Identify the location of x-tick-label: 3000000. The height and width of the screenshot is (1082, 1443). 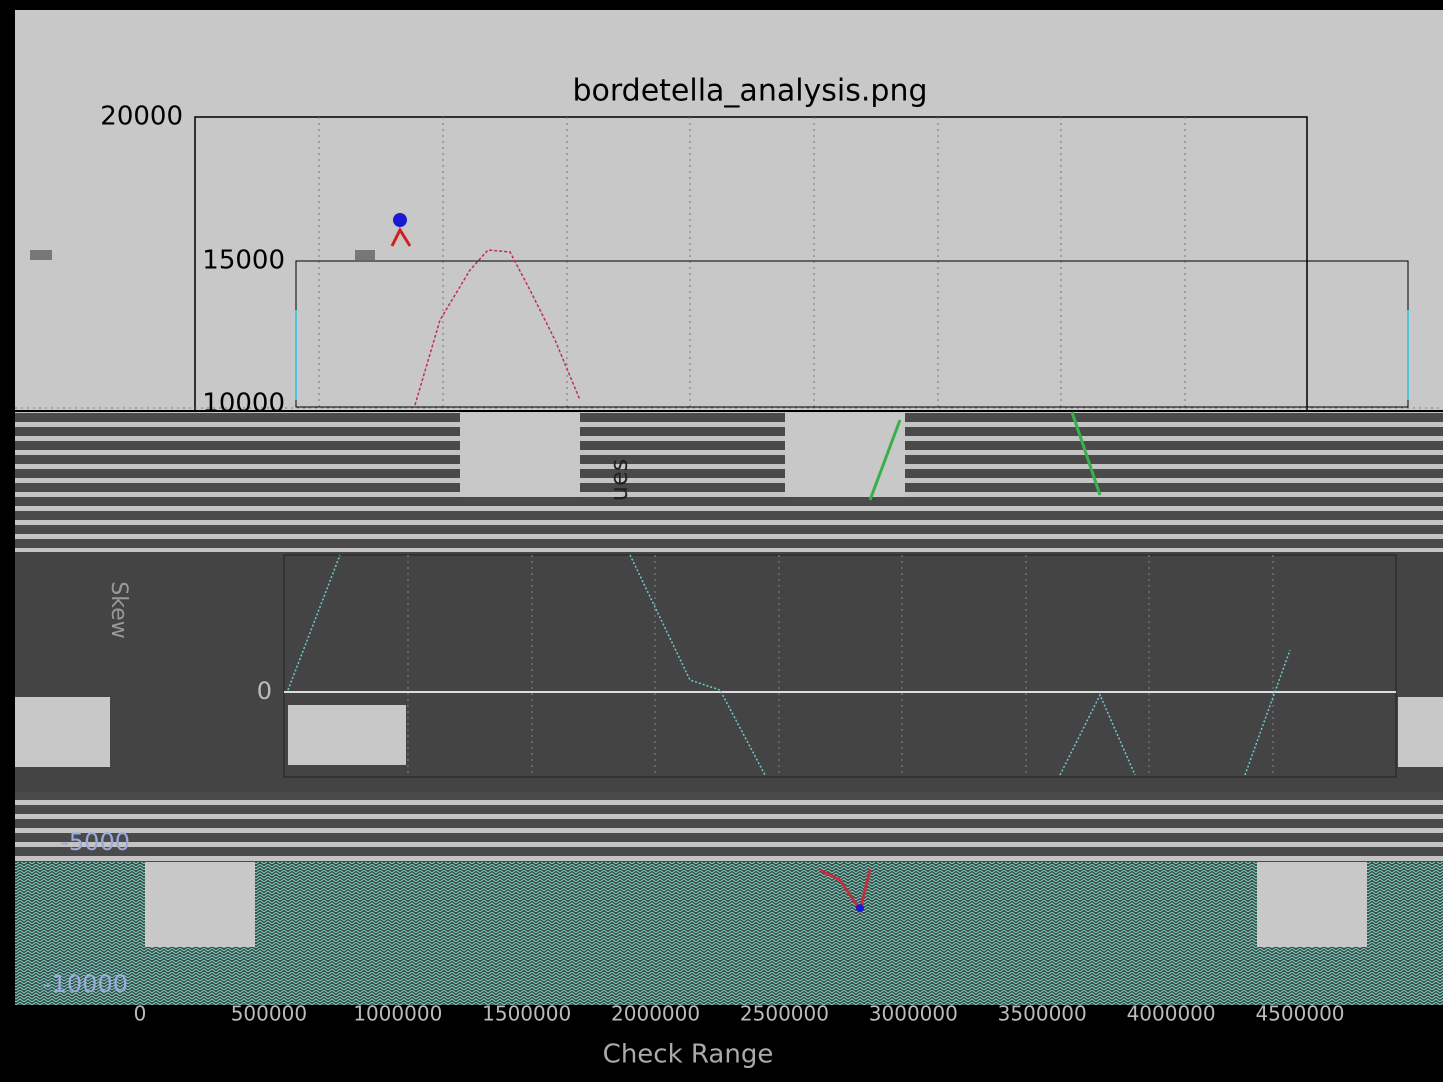
(913, 1014).